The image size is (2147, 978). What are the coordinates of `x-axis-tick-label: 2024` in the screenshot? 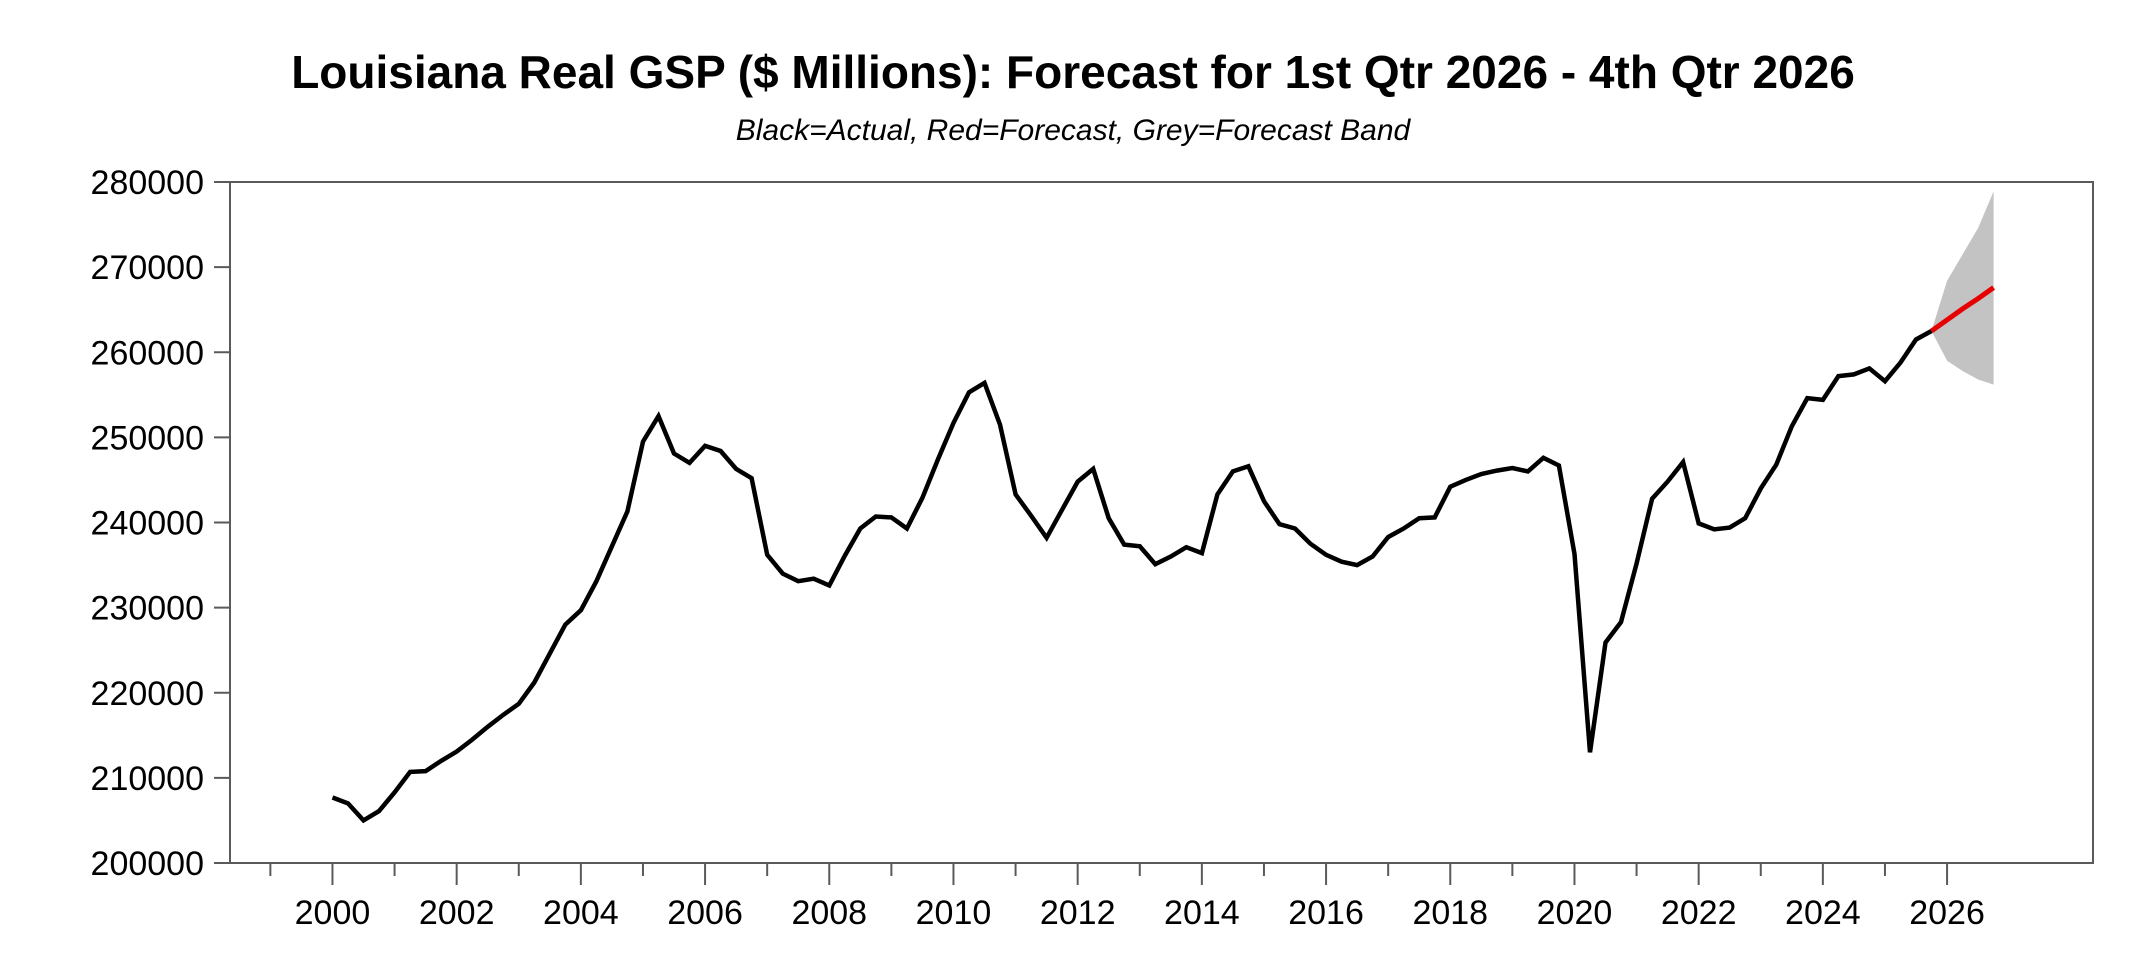 It's located at (1823, 913).